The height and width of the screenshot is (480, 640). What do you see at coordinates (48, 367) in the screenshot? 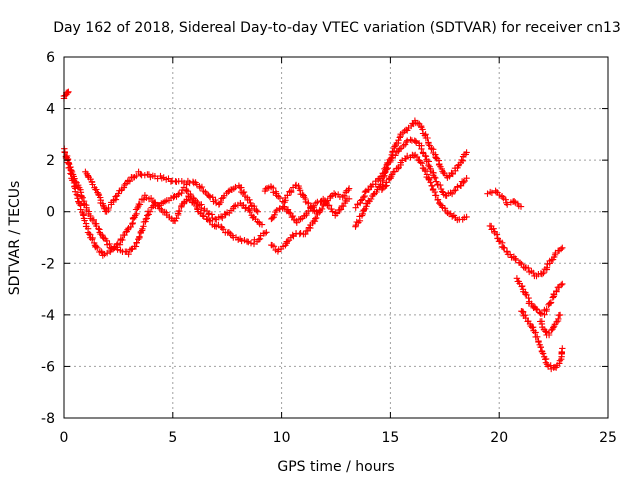
I see `y-tick-label: -6` at bounding box center [48, 367].